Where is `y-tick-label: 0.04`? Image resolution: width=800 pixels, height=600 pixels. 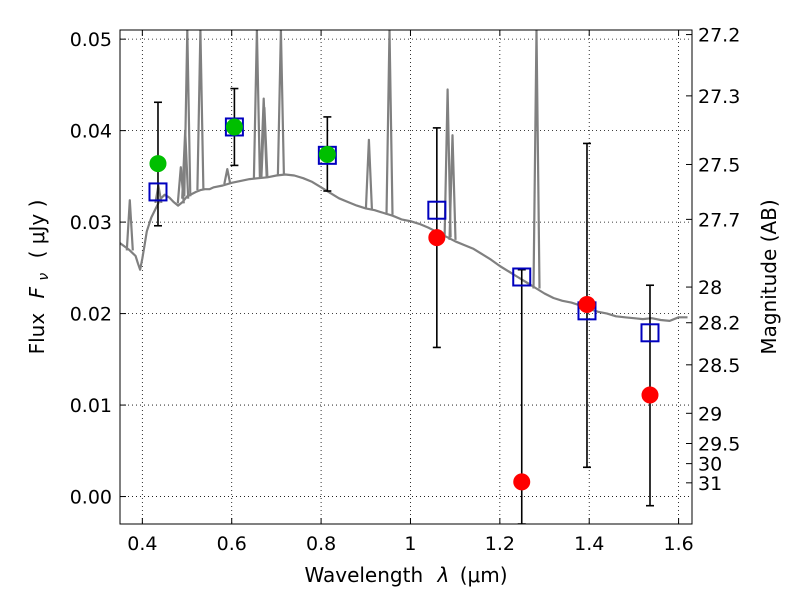
y-tick-label: 0.04 is located at coordinates (91, 132).